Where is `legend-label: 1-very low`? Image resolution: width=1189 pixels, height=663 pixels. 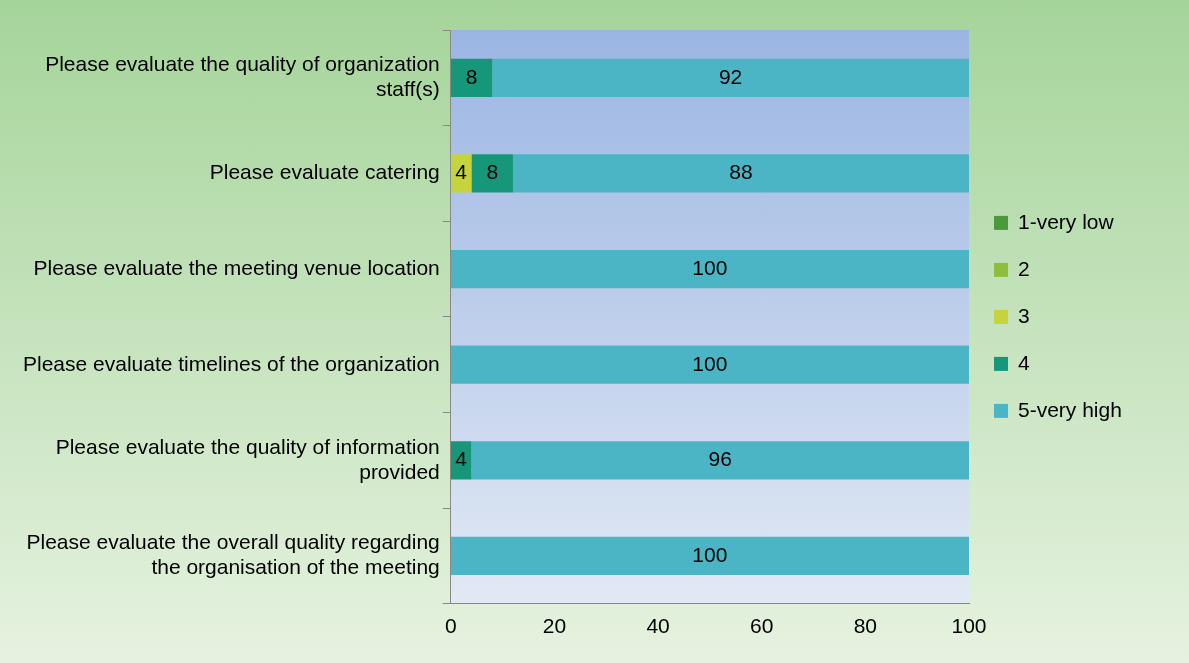 legend-label: 1-very low is located at coordinates (1066, 221).